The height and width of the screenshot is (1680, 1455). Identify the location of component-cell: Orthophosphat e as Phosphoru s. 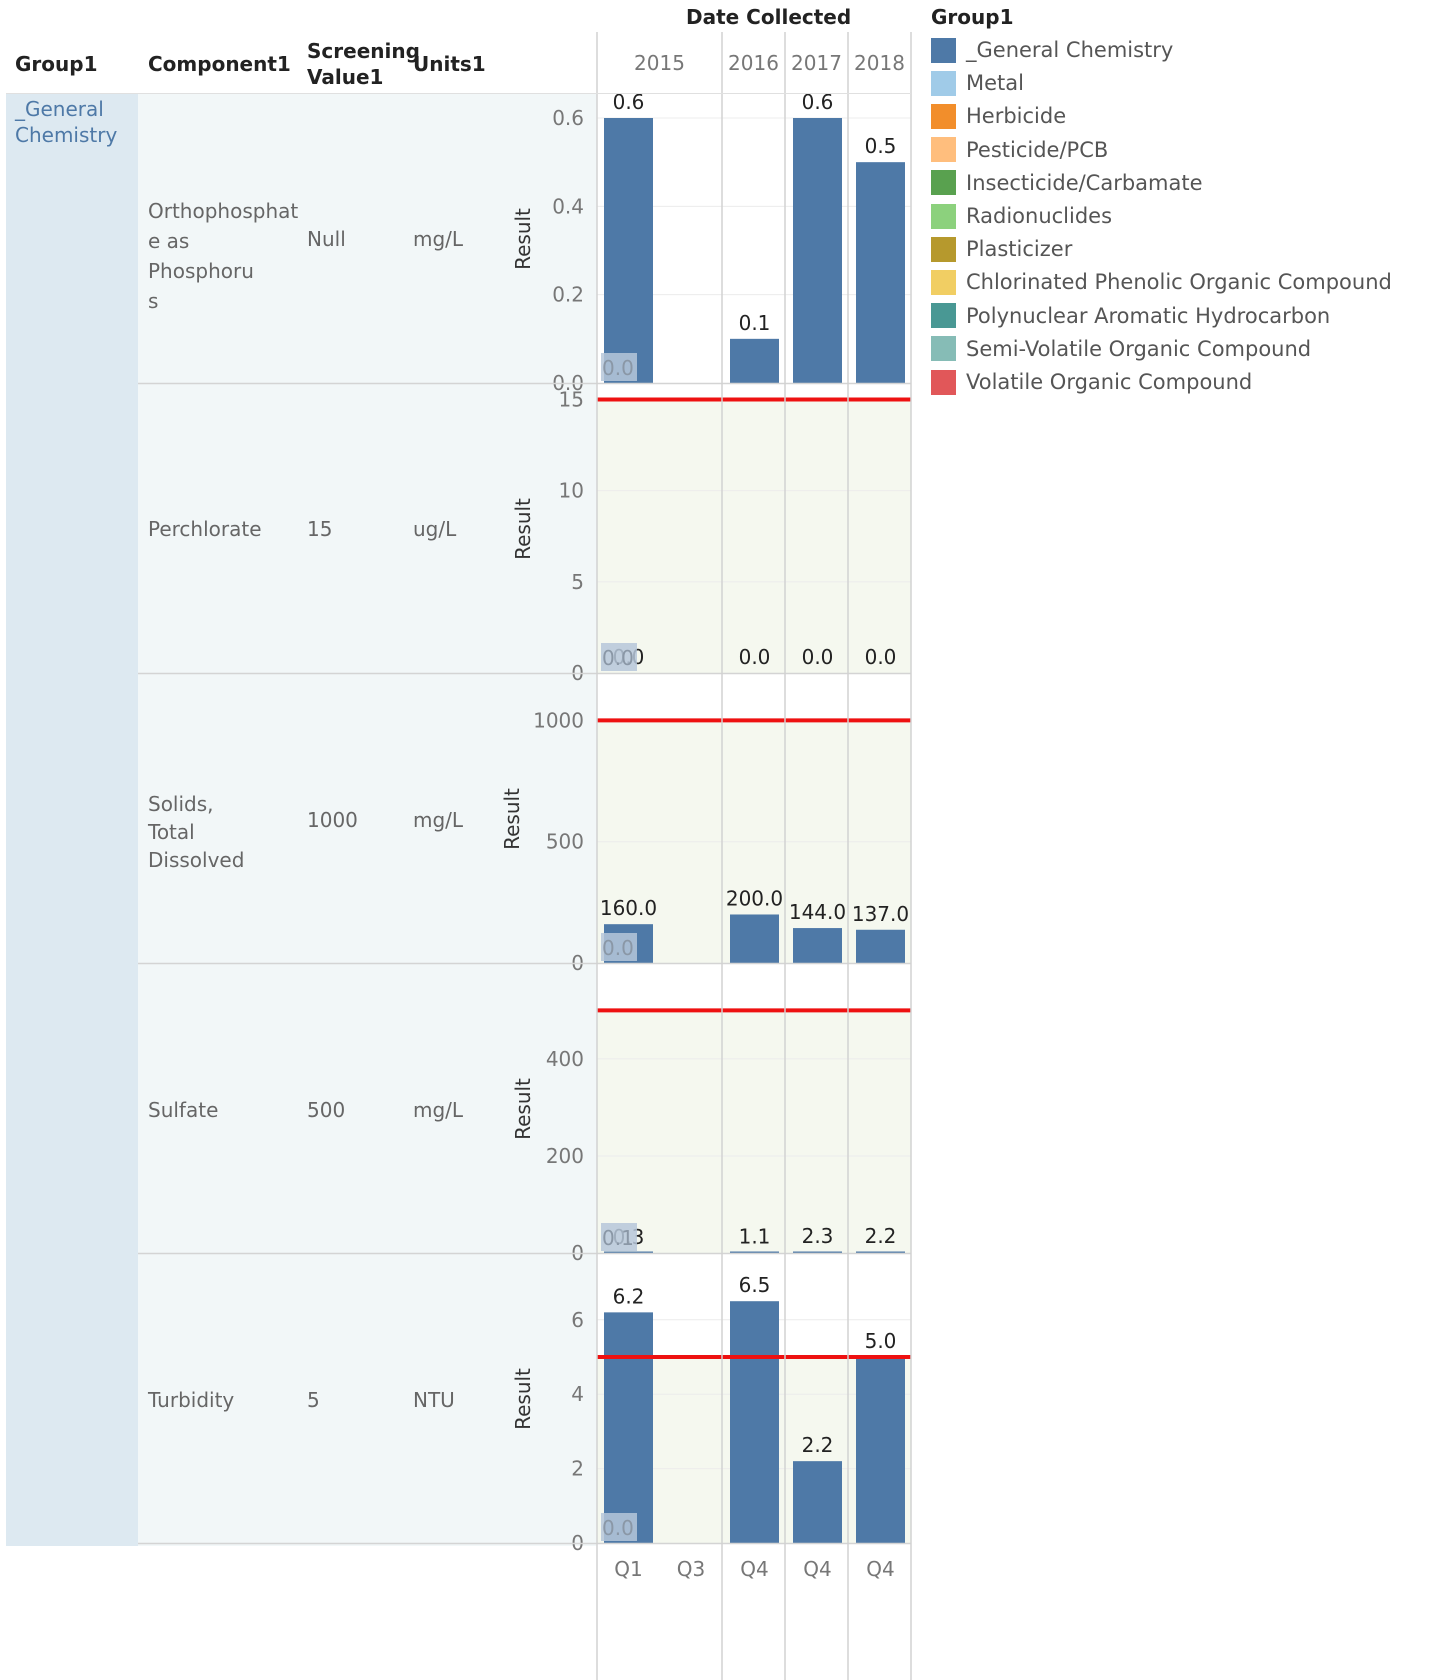
(223, 256).